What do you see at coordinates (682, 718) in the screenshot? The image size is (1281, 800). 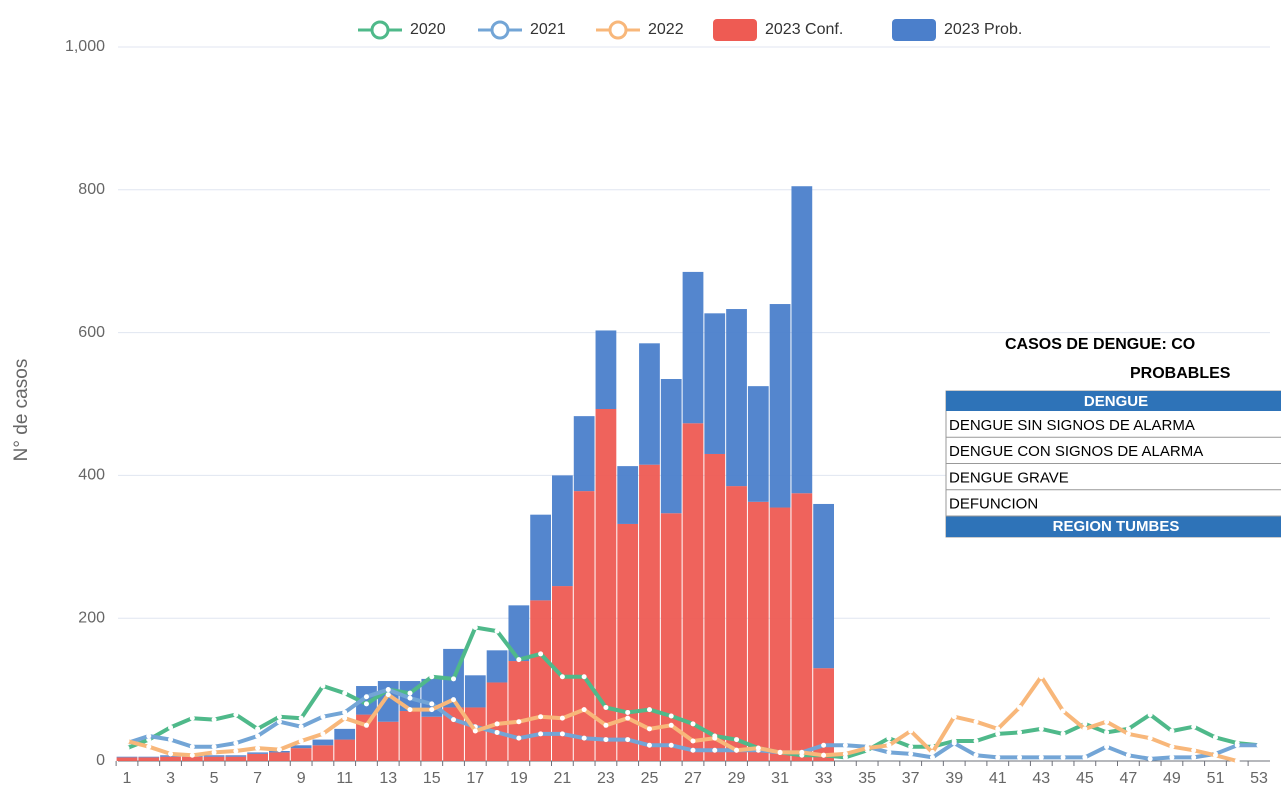 I see `line` at bounding box center [682, 718].